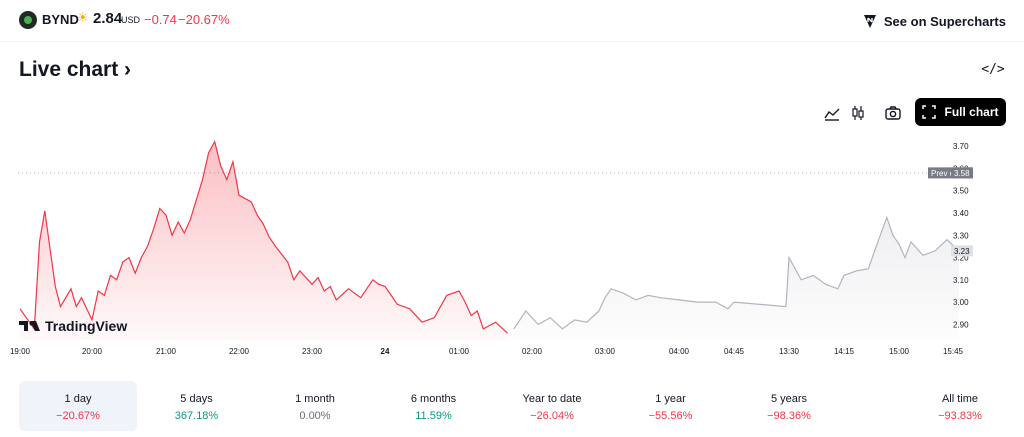 This screenshot has height=437, width=1024. Describe the element at coordinates (670, 399) in the screenshot. I see `period-label: 1 year` at that location.